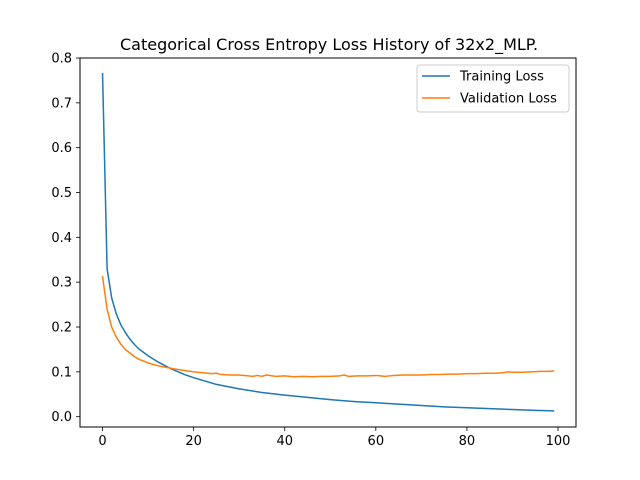 The width and height of the screenshot is (640, 480). Describe the element at coordinates (61, 372) in the screenshot. I see `y-tick-label: 0.1` at that location.